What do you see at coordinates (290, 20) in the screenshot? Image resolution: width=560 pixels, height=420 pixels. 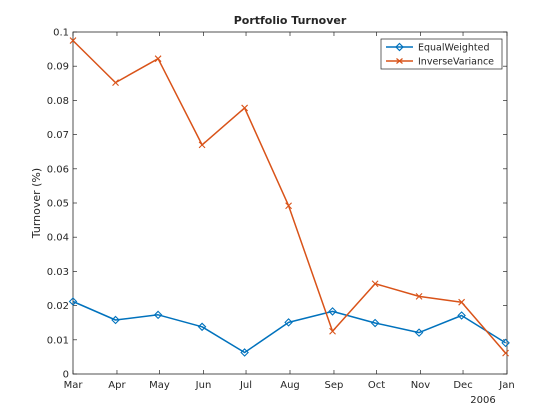 I see `chart-title: Portfolio Turnover` at bounding box center [290, 20].